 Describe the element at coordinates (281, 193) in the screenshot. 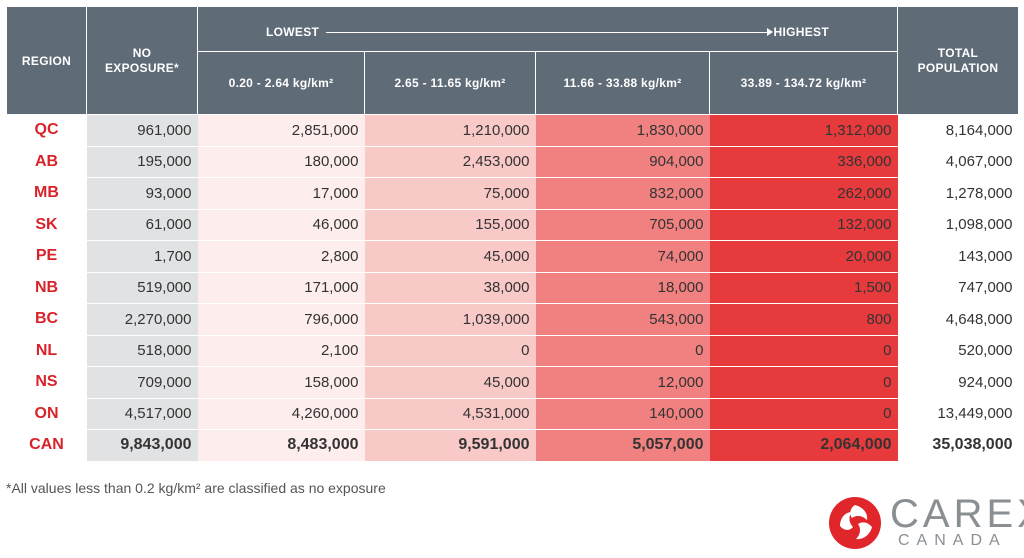

I see `range-1-cell: 17,000` at that location.